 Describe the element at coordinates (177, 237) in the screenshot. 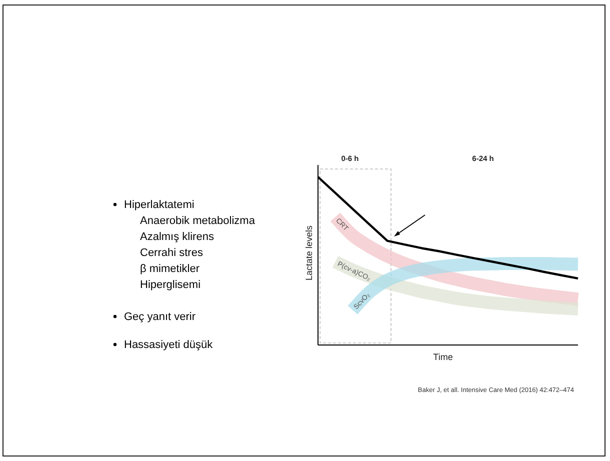

I see `text: Azalmış klirens` at that location.